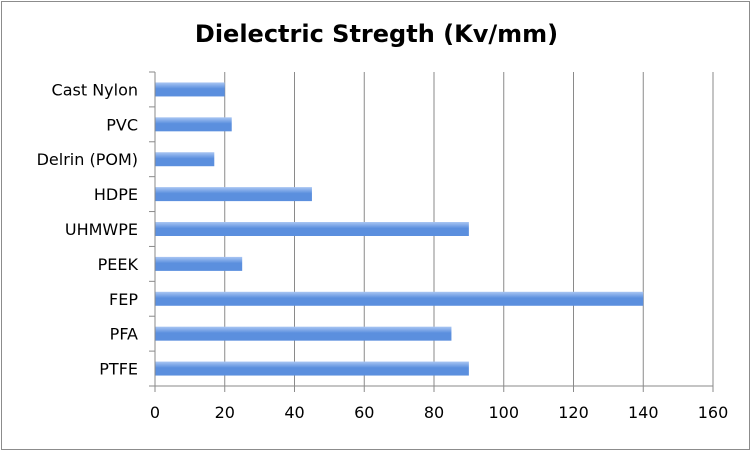 This screenshot has width=753, height=453. What do you see at coordinates (124, 334) in the screenshot?
I see `category-label: PFA` at bounding box center [124, 334].